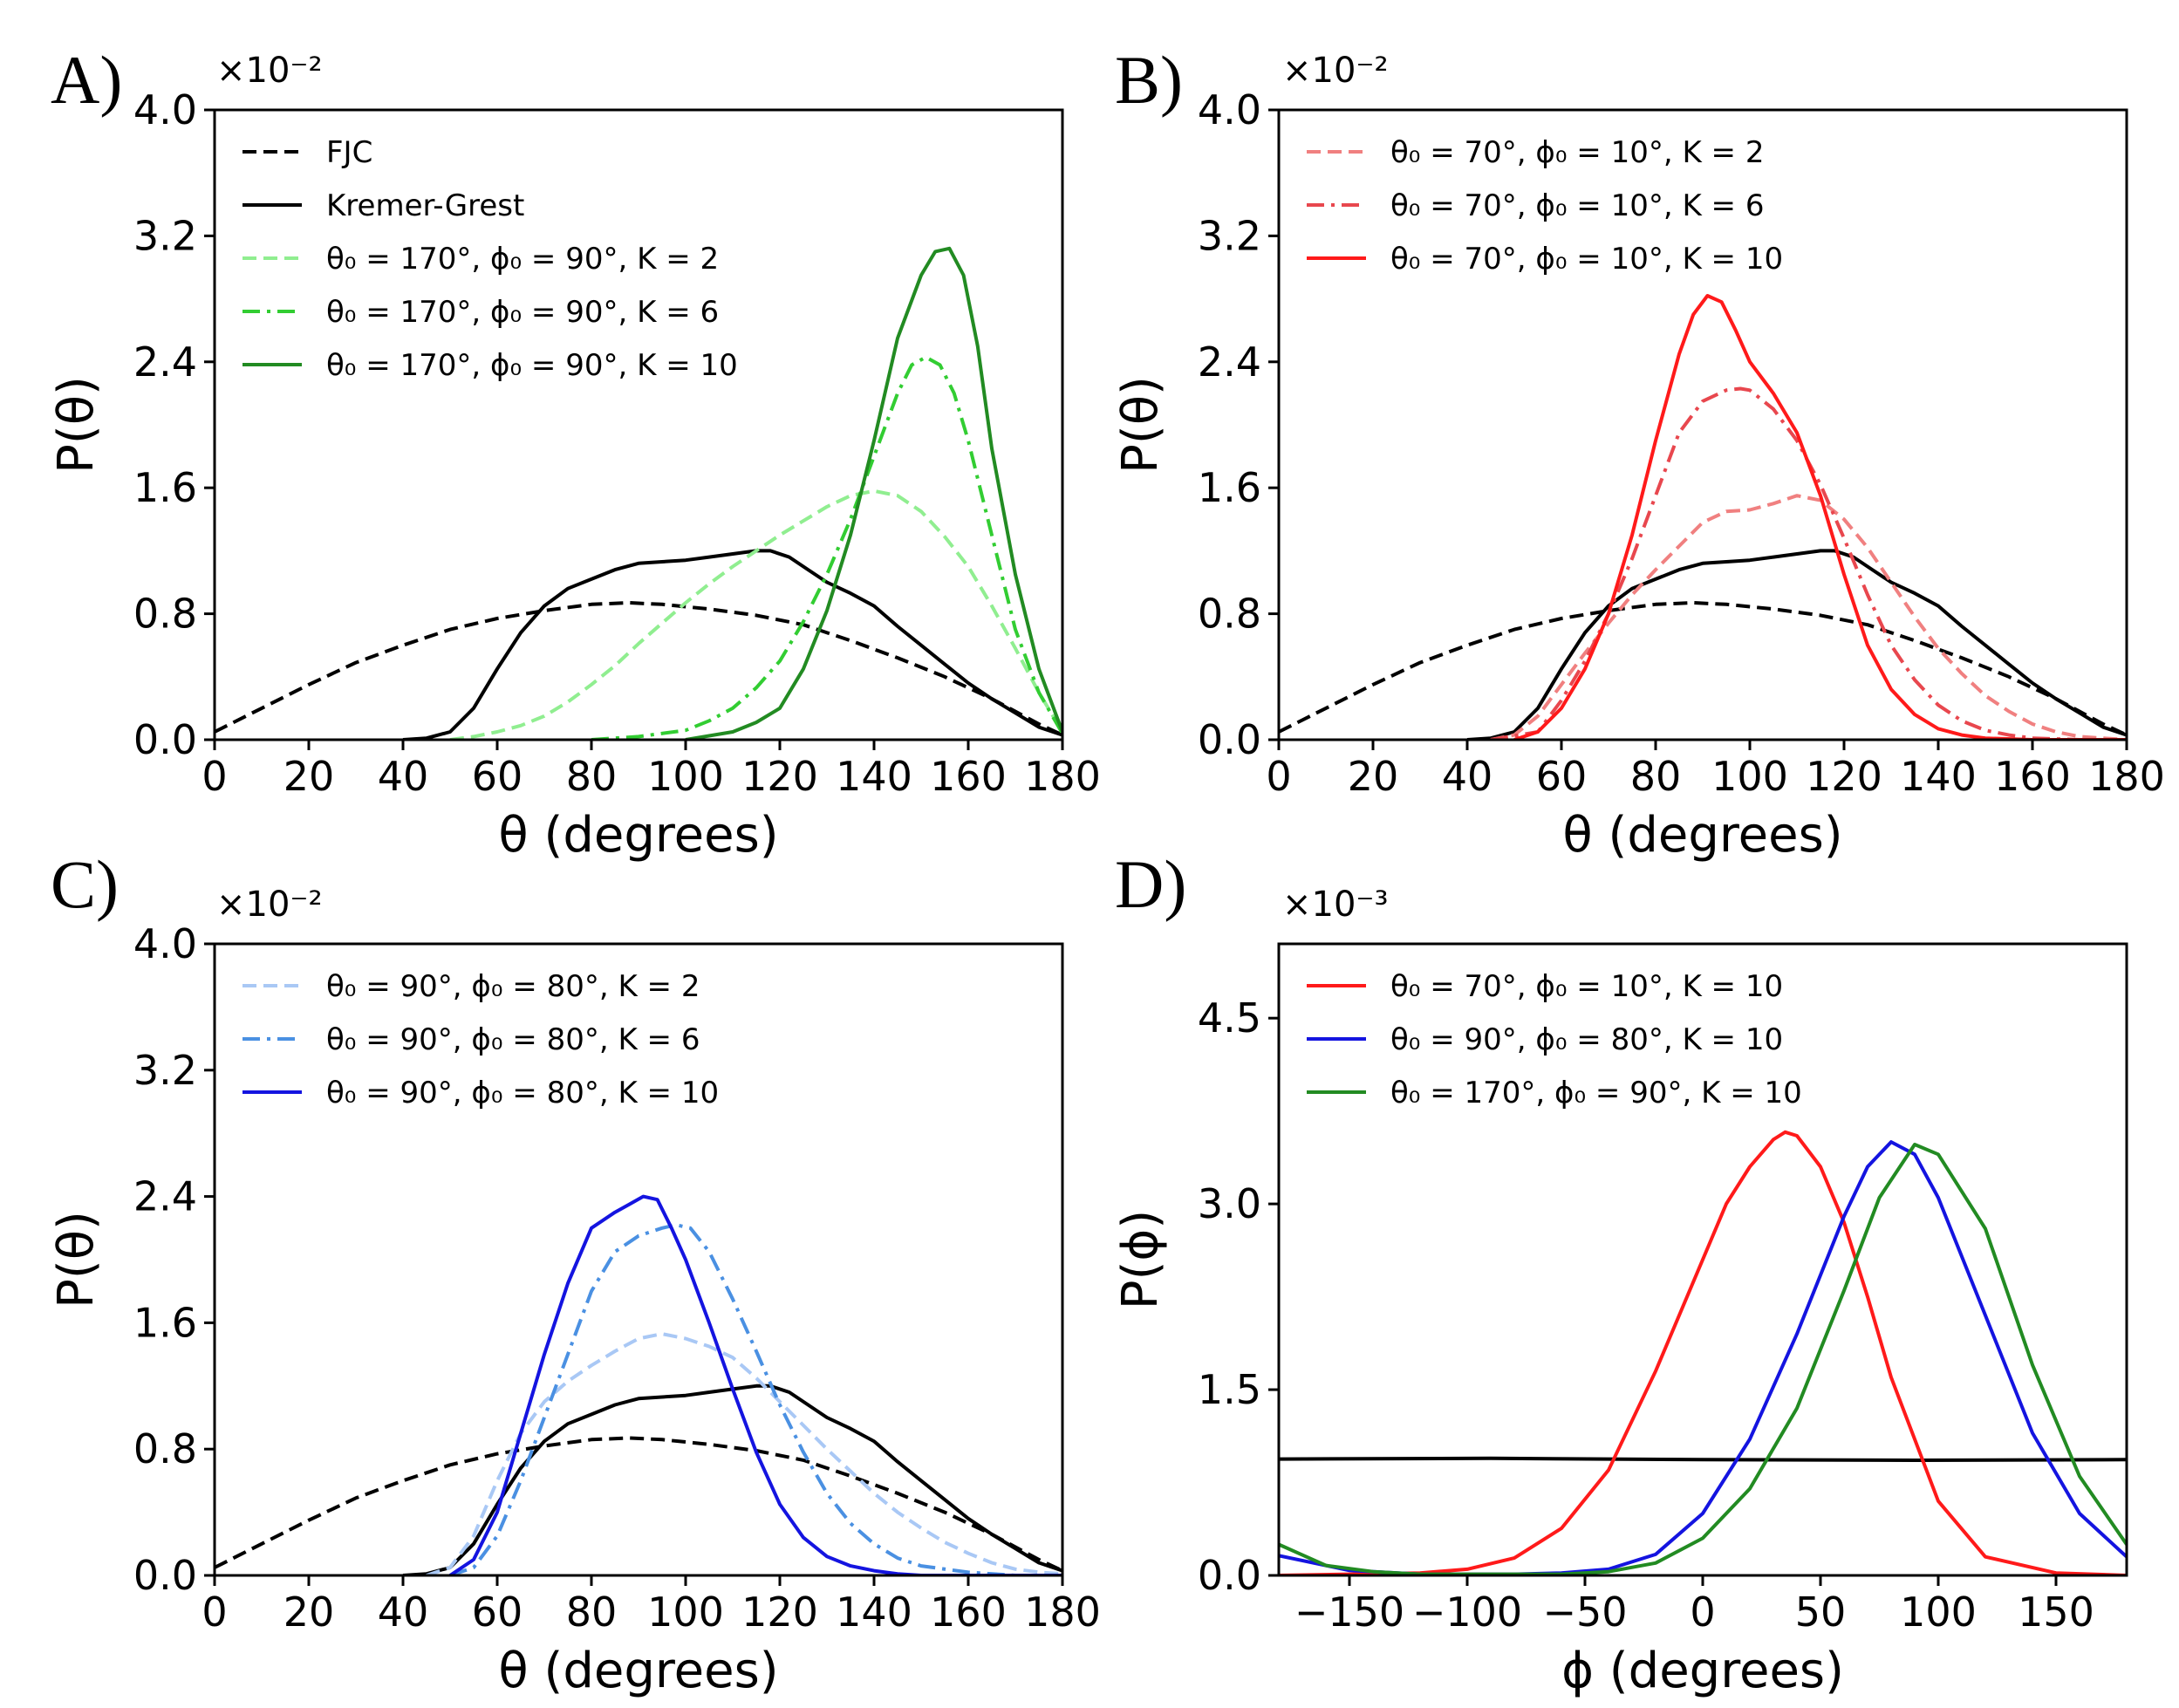 The height and width of the screenshot is (1708, 2179). What do you see at coordinates (1229, 1204) in the screenshot?
I see `y-tick-label: 3.0` at bounding box center [1229, 1204].